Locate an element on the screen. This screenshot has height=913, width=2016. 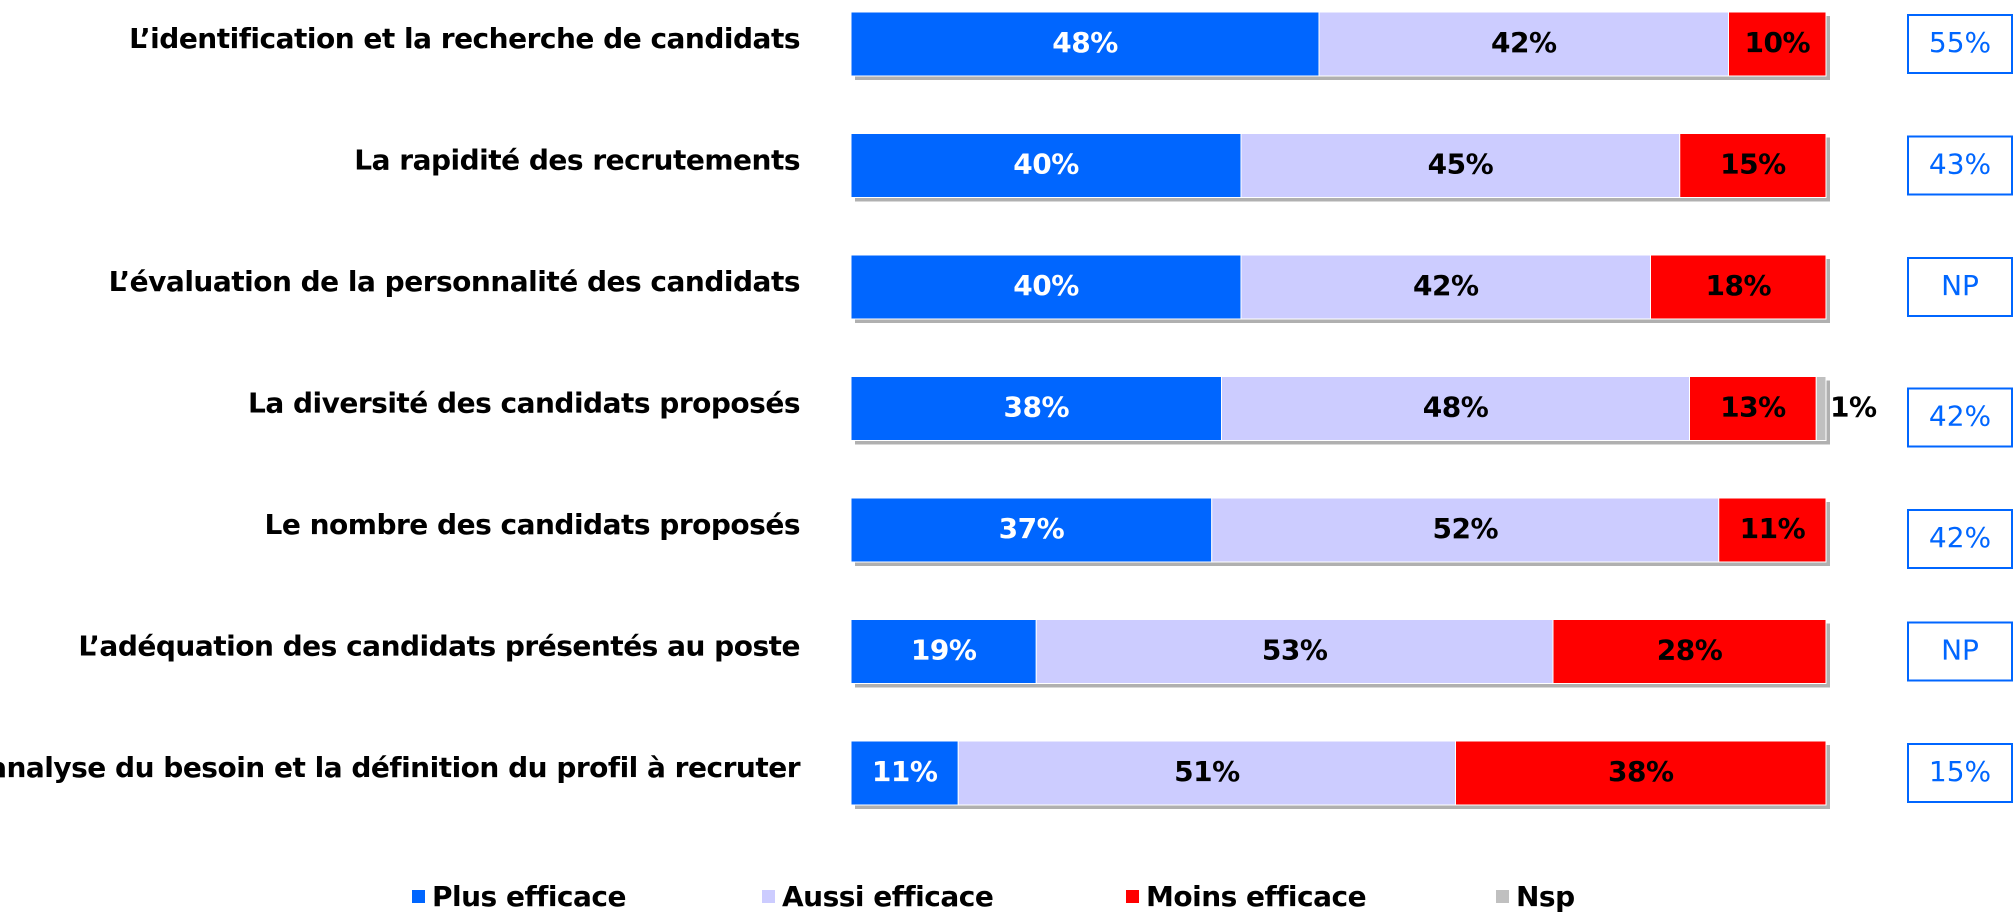
value-label: 1% is located at coordinates (1853, 407).